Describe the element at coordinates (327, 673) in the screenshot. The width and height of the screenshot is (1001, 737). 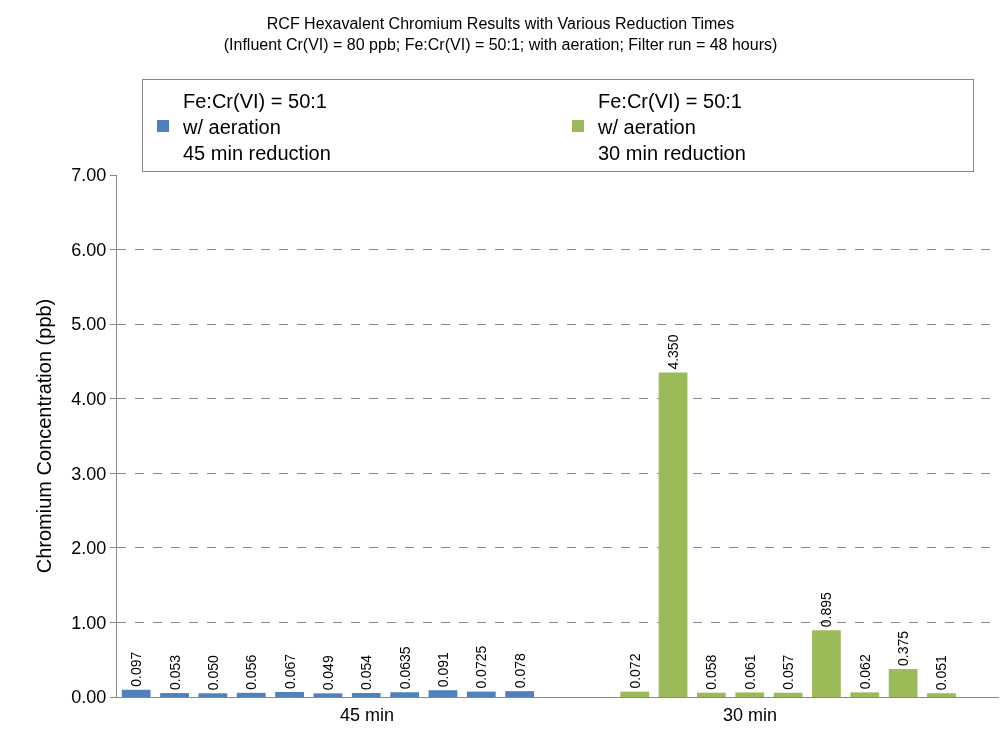
I see `data-label: 0.049` at that location.